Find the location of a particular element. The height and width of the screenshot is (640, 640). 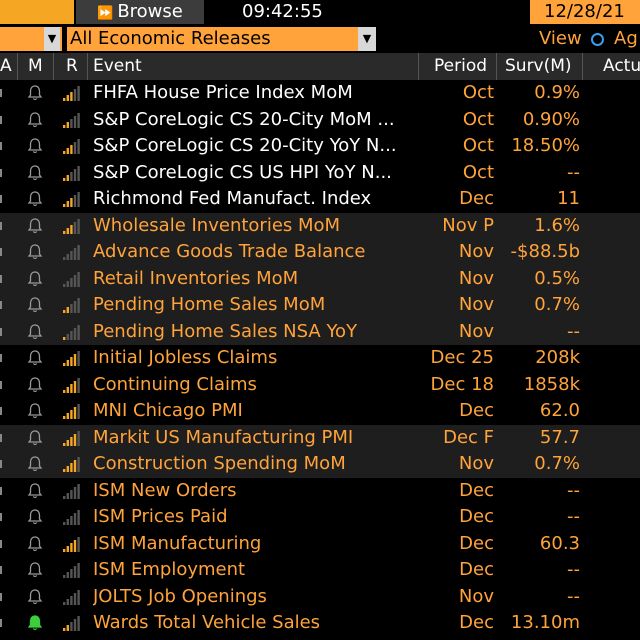

category-dropdown: All Economic Releases is located at coordinates (221, 39).